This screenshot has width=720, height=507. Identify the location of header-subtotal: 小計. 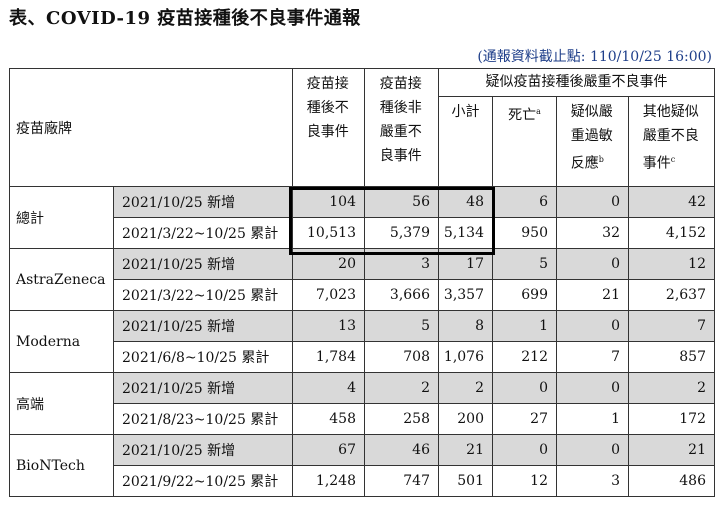
(465, 141).